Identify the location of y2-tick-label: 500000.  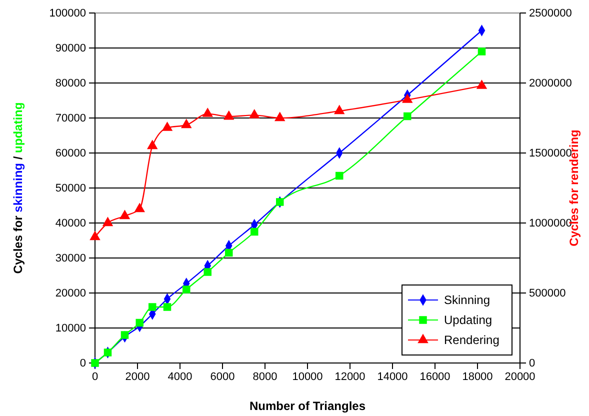
(547, 294).